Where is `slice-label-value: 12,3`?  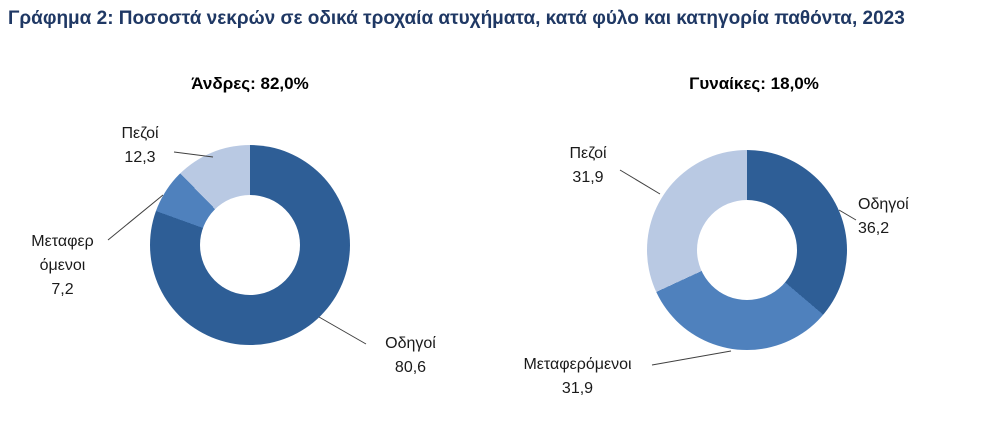
slice-label-value: 12,3 is located at coordinates (140, 157).